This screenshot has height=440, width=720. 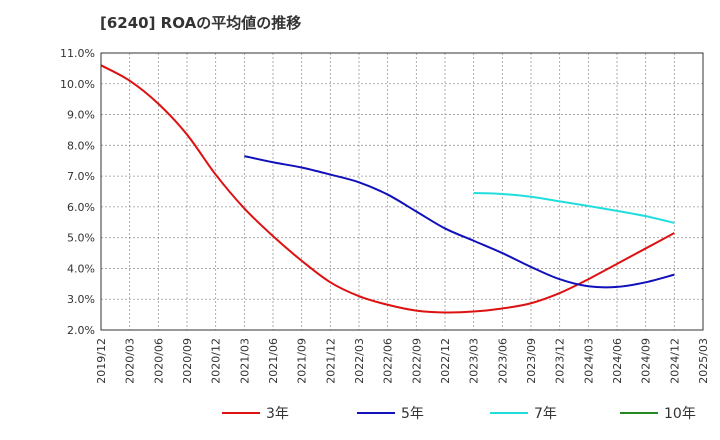 What do you see at coordinates (101, 361) in the screenshot?
I see `x-tick-label: 2019/12` at bounding box center [101, 361].